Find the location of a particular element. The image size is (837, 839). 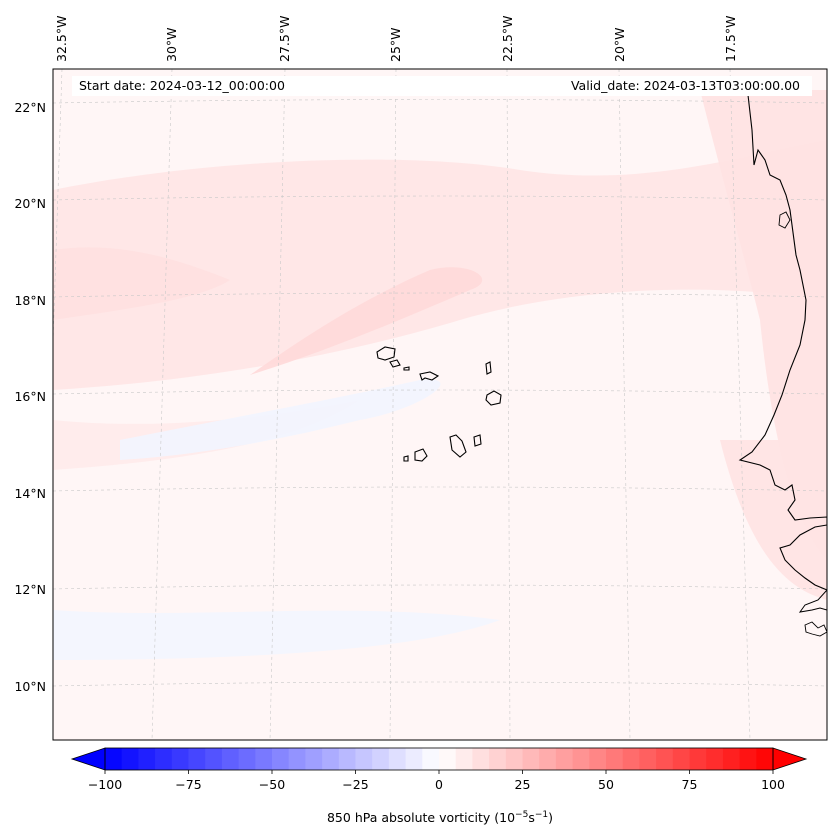

colorbar-tick-label: 50 is located at coordinates (606, 784).